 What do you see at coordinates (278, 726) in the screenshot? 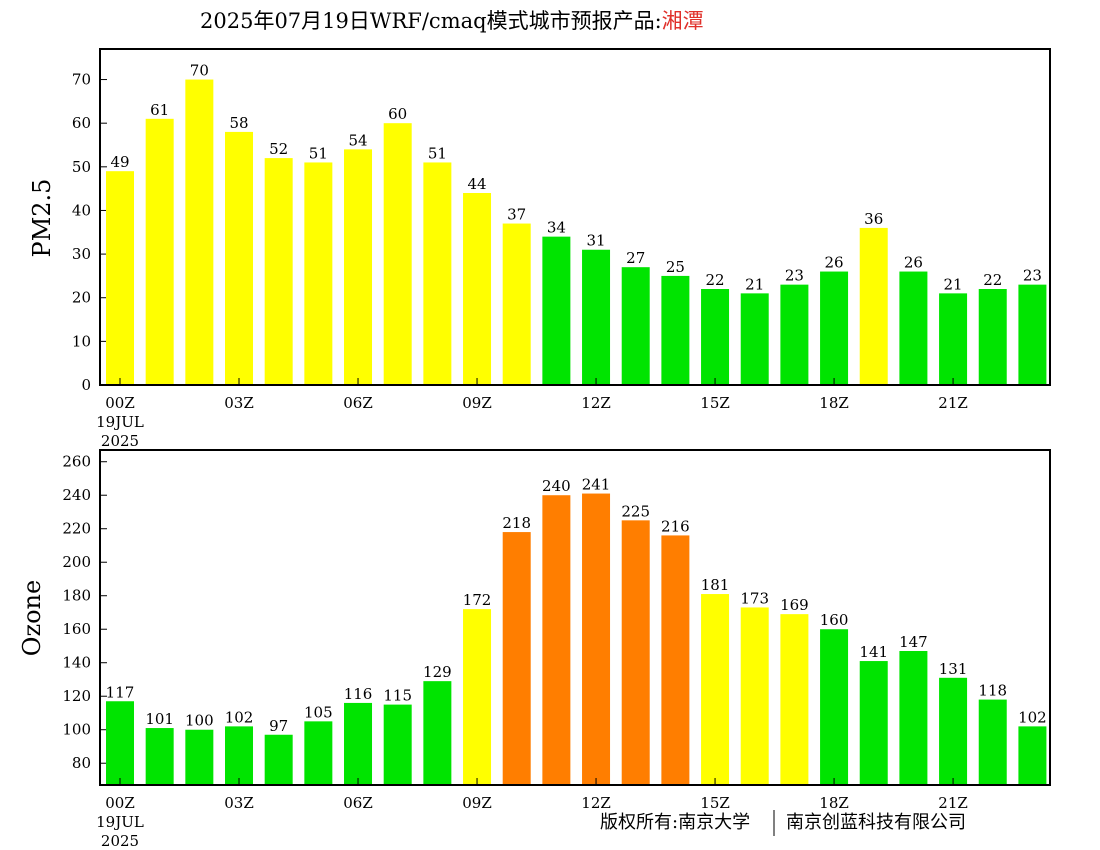
I see `ozone-data-label: 97` at bounding box center [278, 726].